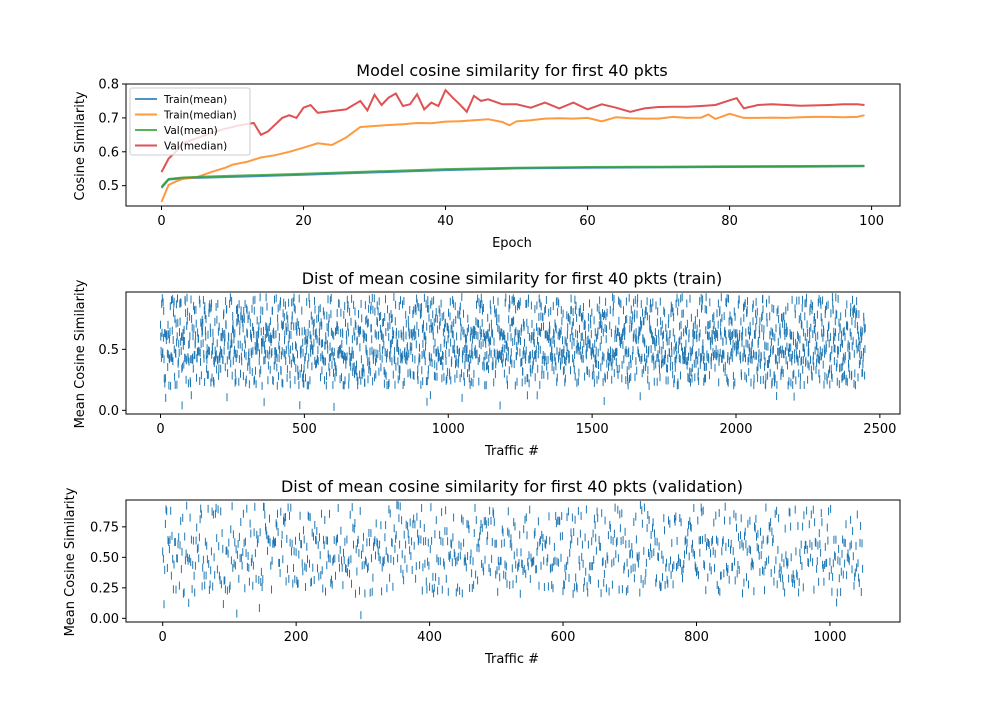 The width and height of the screenshot is (1000, 704). I want to click on x-tick-label: 60, so click(587, 221).